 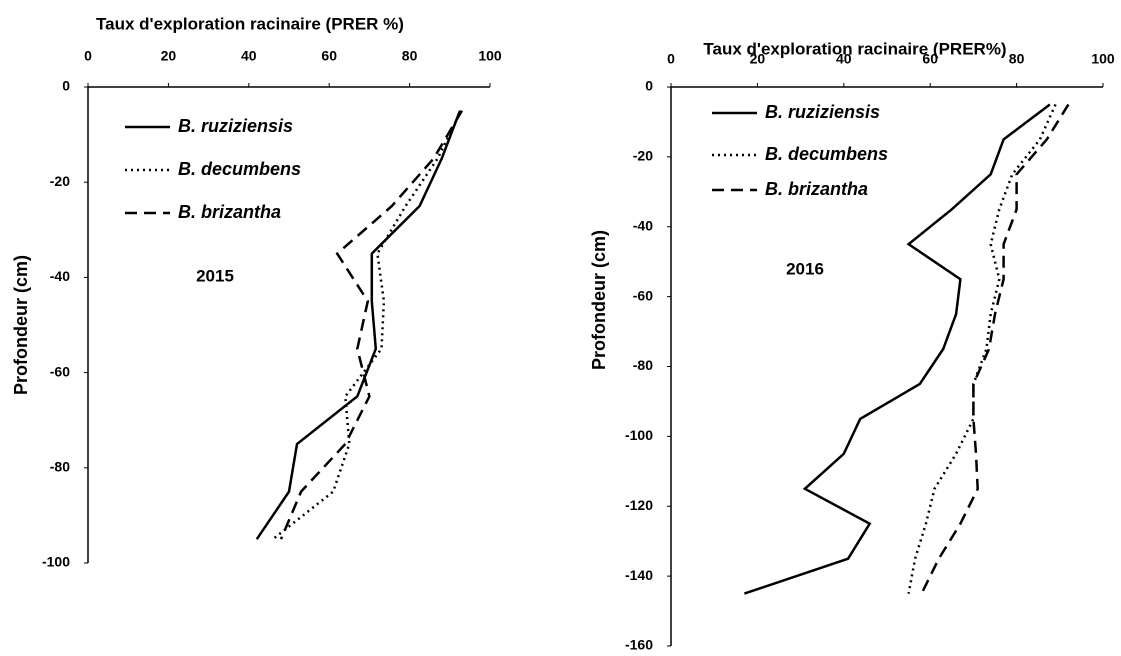 What do you see at coordinates (639, 645) in the screenshot?
I see `y-tick-label: -160` at bounding box center [639, 645].